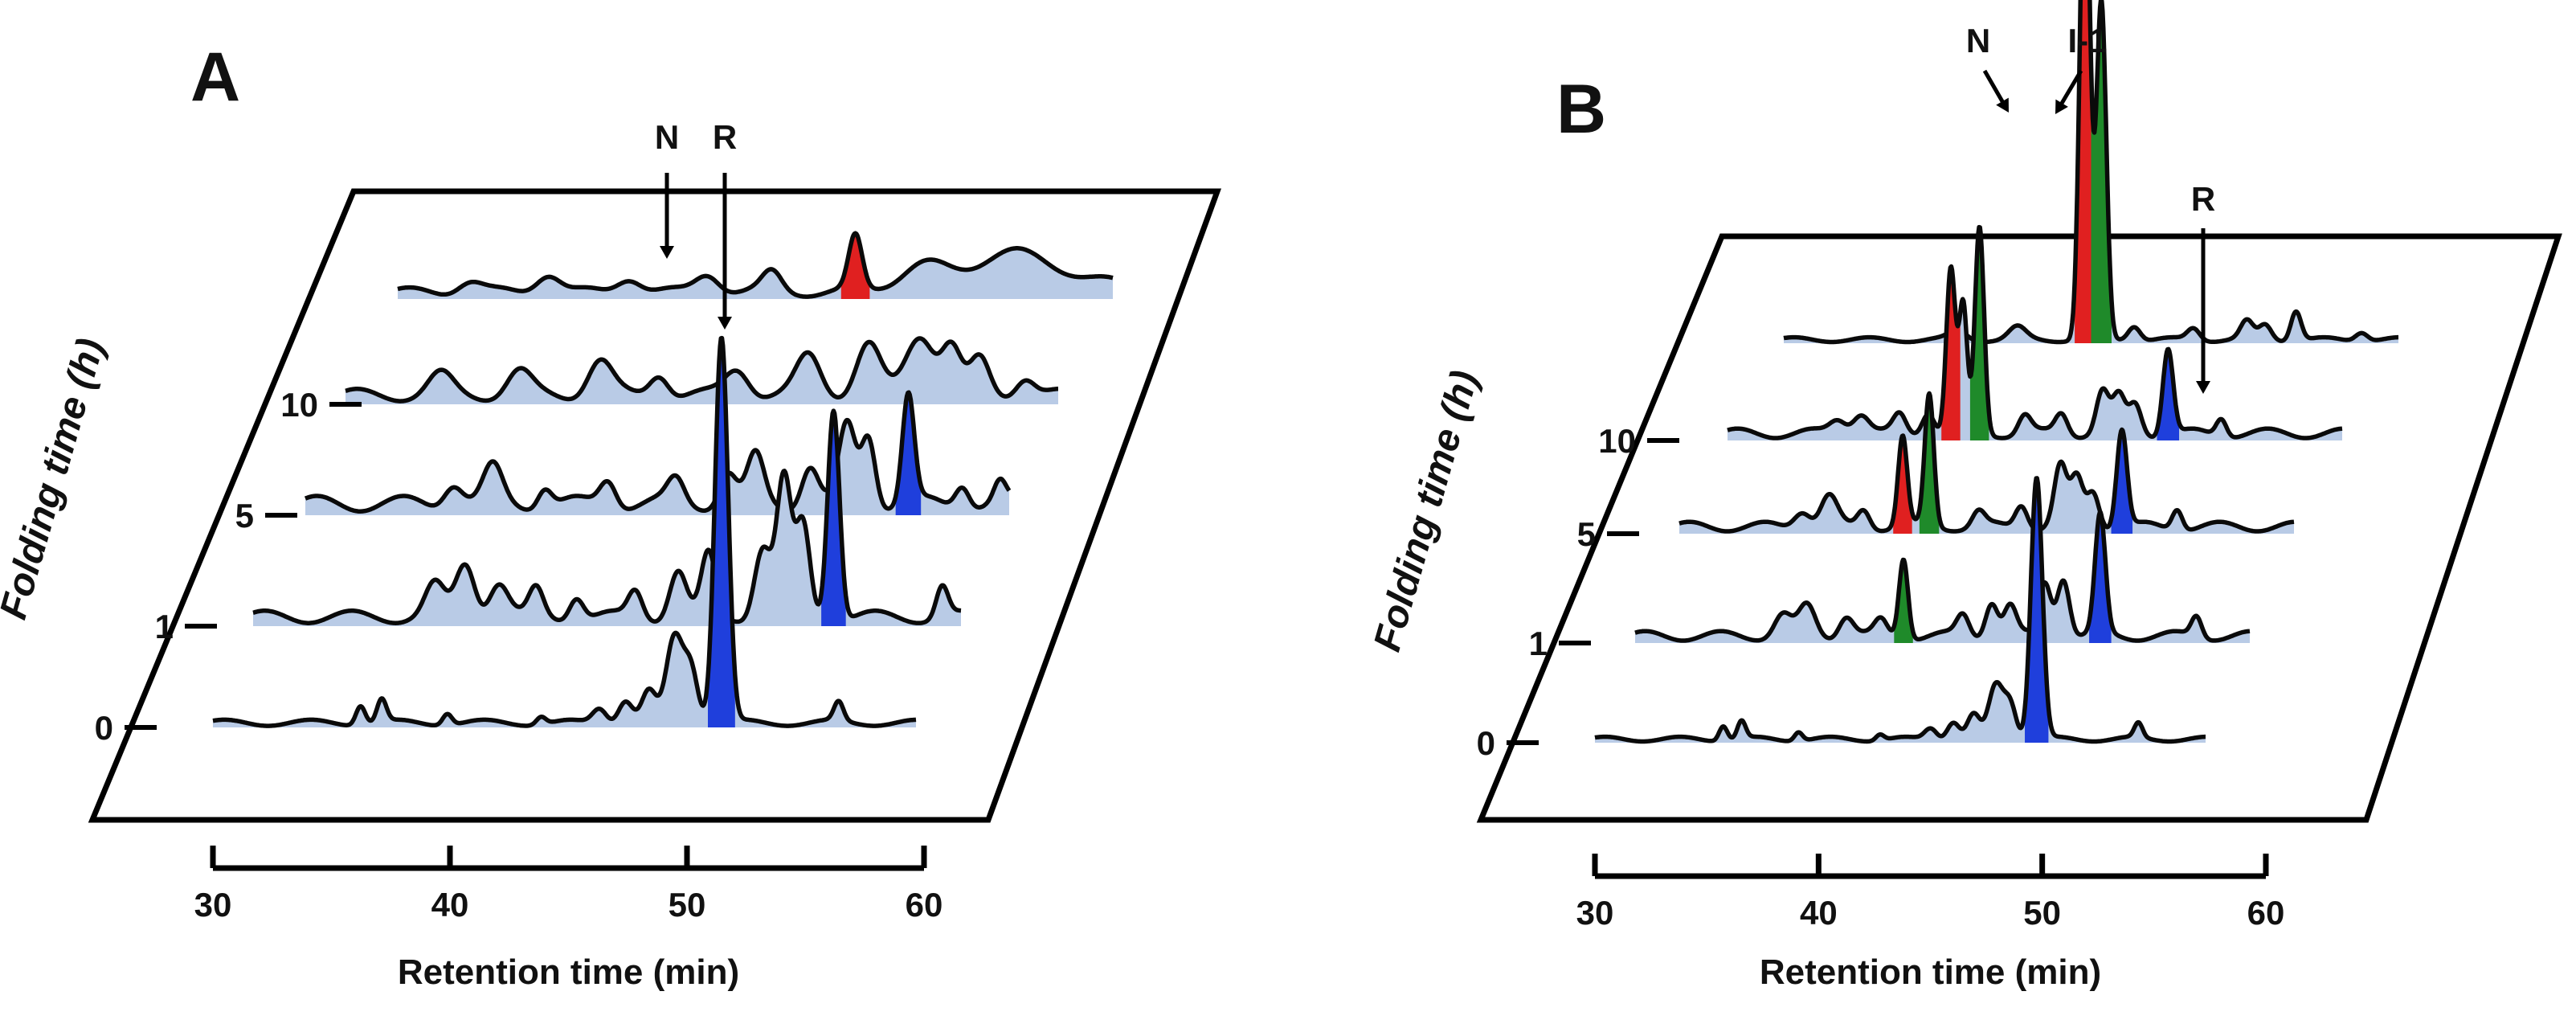  Describe the element at coordinates (215, 77) in the screenshot. I see `panel-letter: A` at that location.